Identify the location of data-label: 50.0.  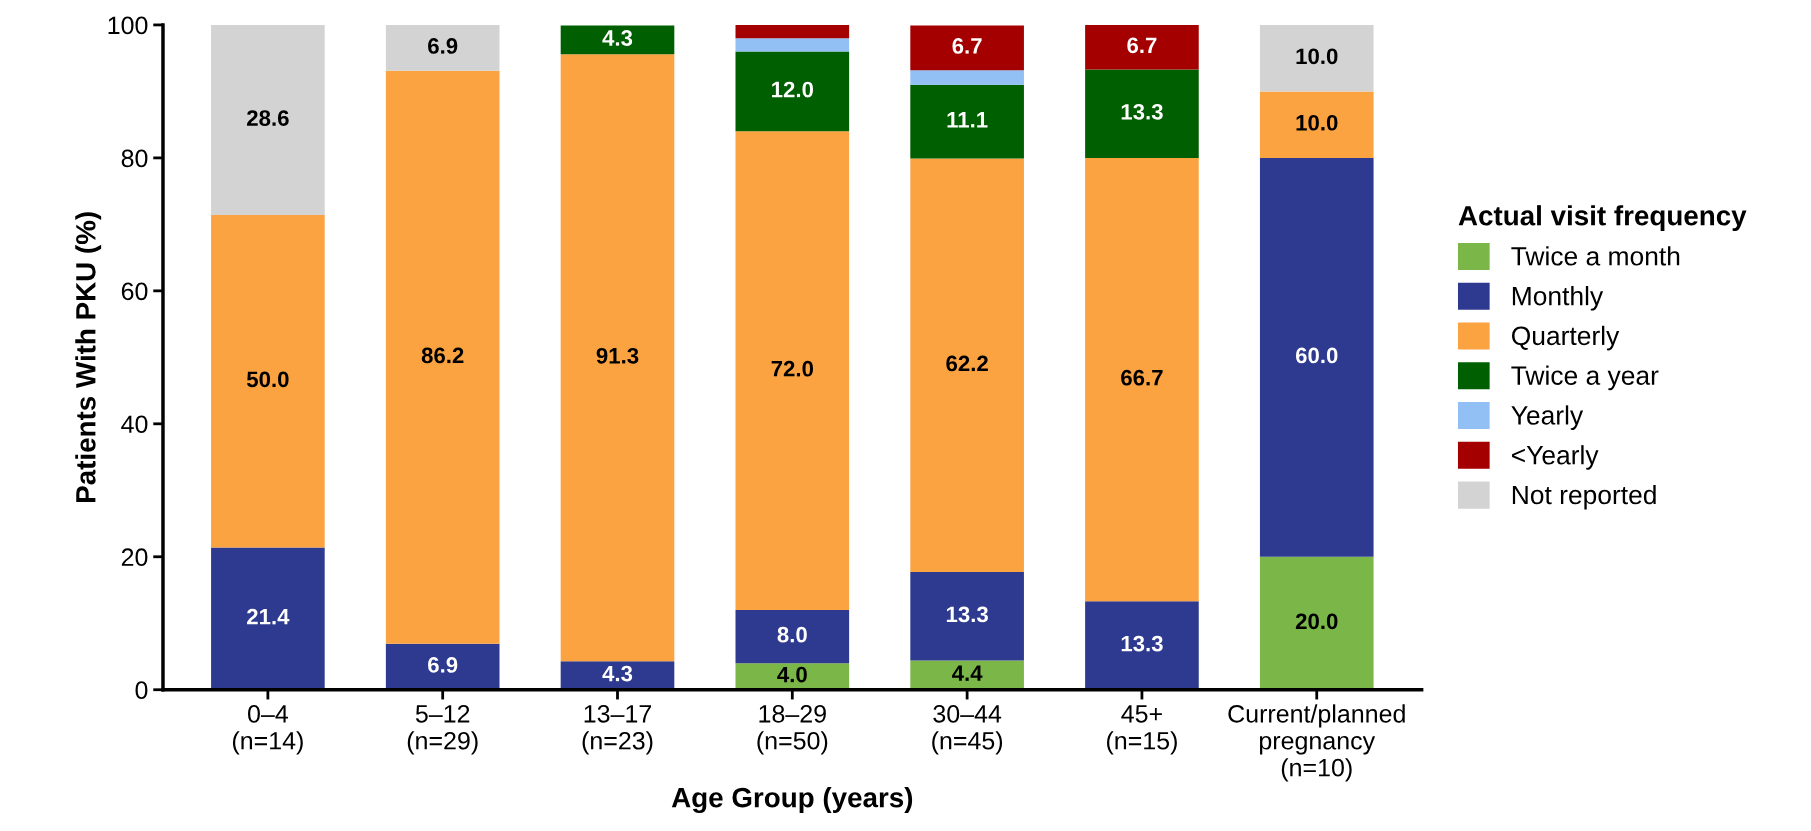
(267, 379).